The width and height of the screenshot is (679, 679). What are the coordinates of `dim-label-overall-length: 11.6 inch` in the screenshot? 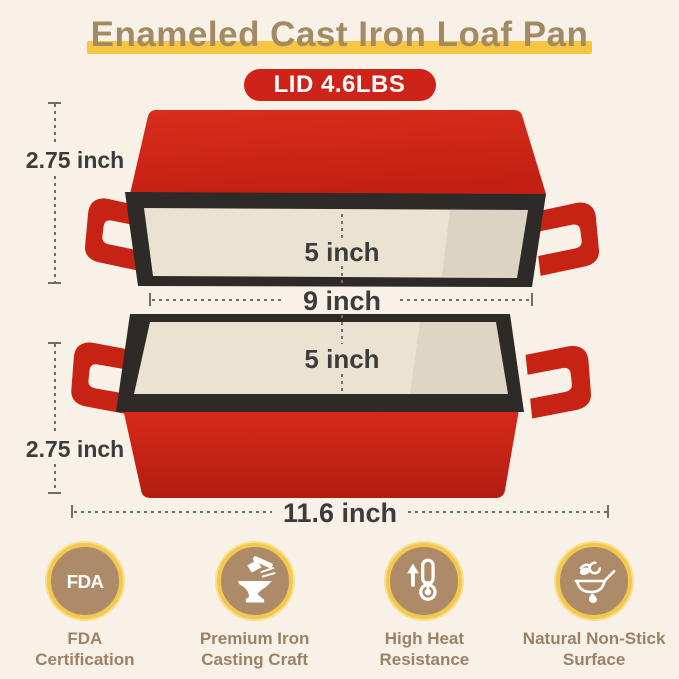 It's located at (340, 513).